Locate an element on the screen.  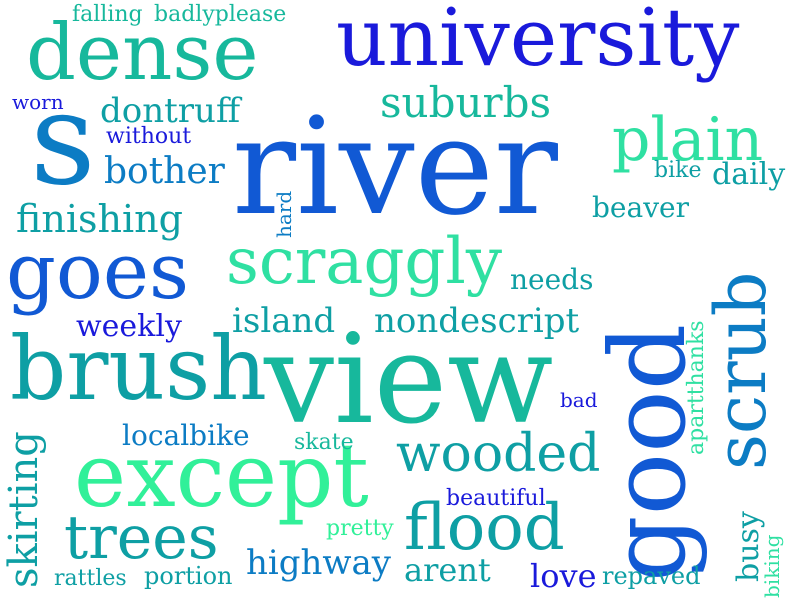
word-worn: worn is located at coordinates (38, 102).